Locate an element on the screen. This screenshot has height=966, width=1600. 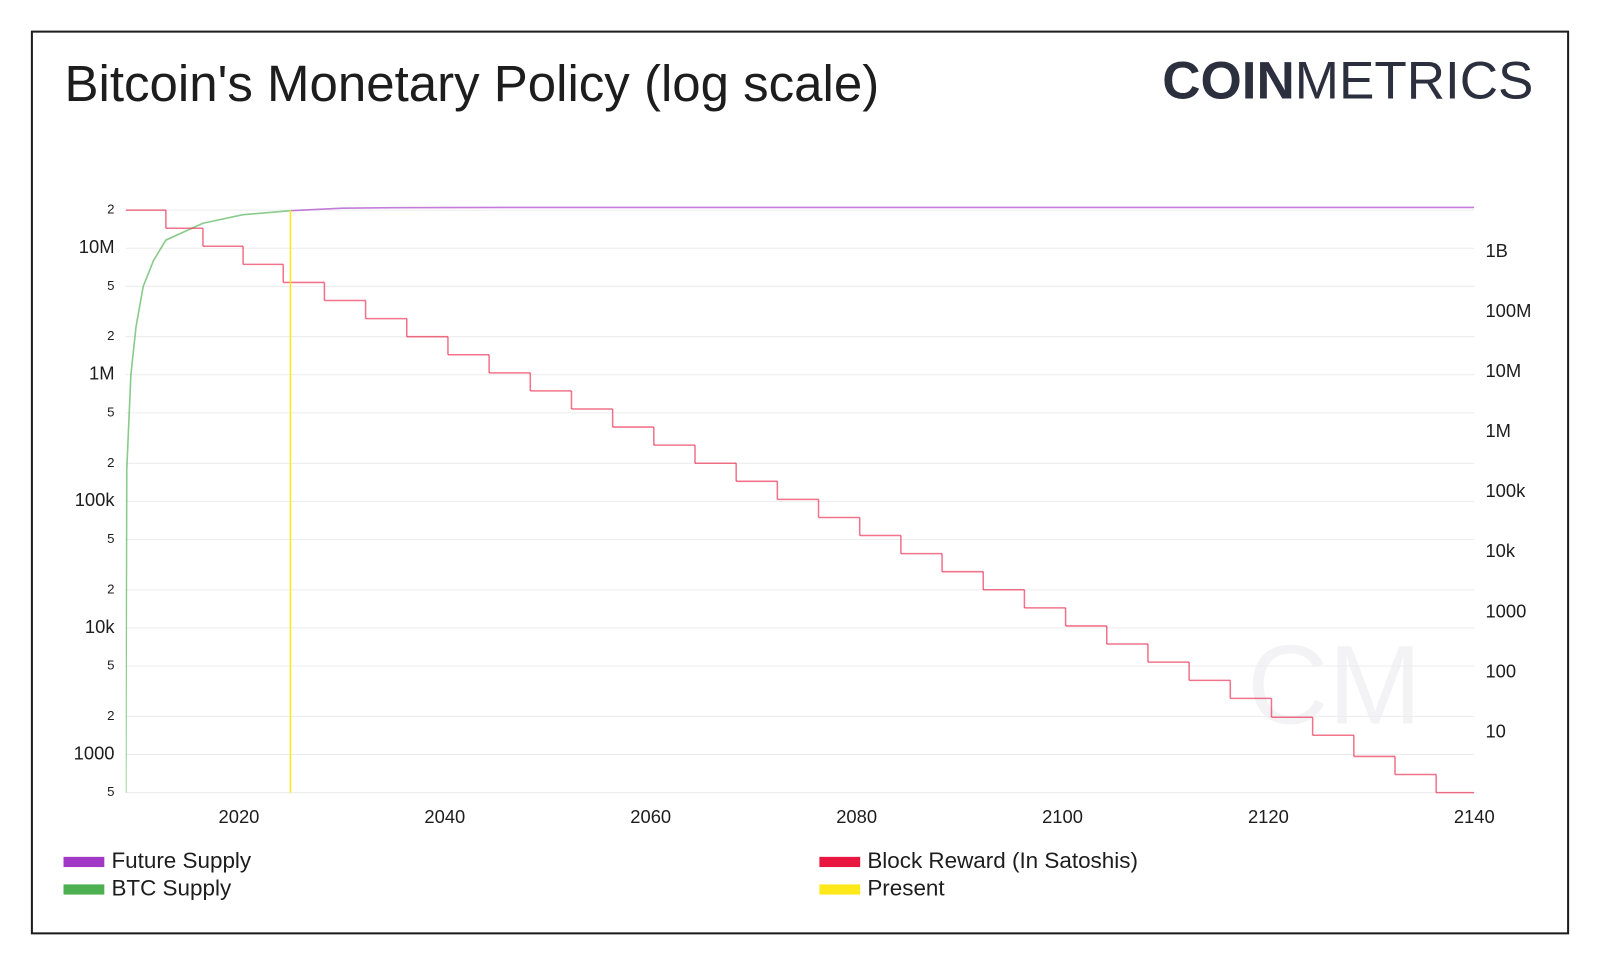
x-tick-label: 2020 is located at coordinates (239, 816).